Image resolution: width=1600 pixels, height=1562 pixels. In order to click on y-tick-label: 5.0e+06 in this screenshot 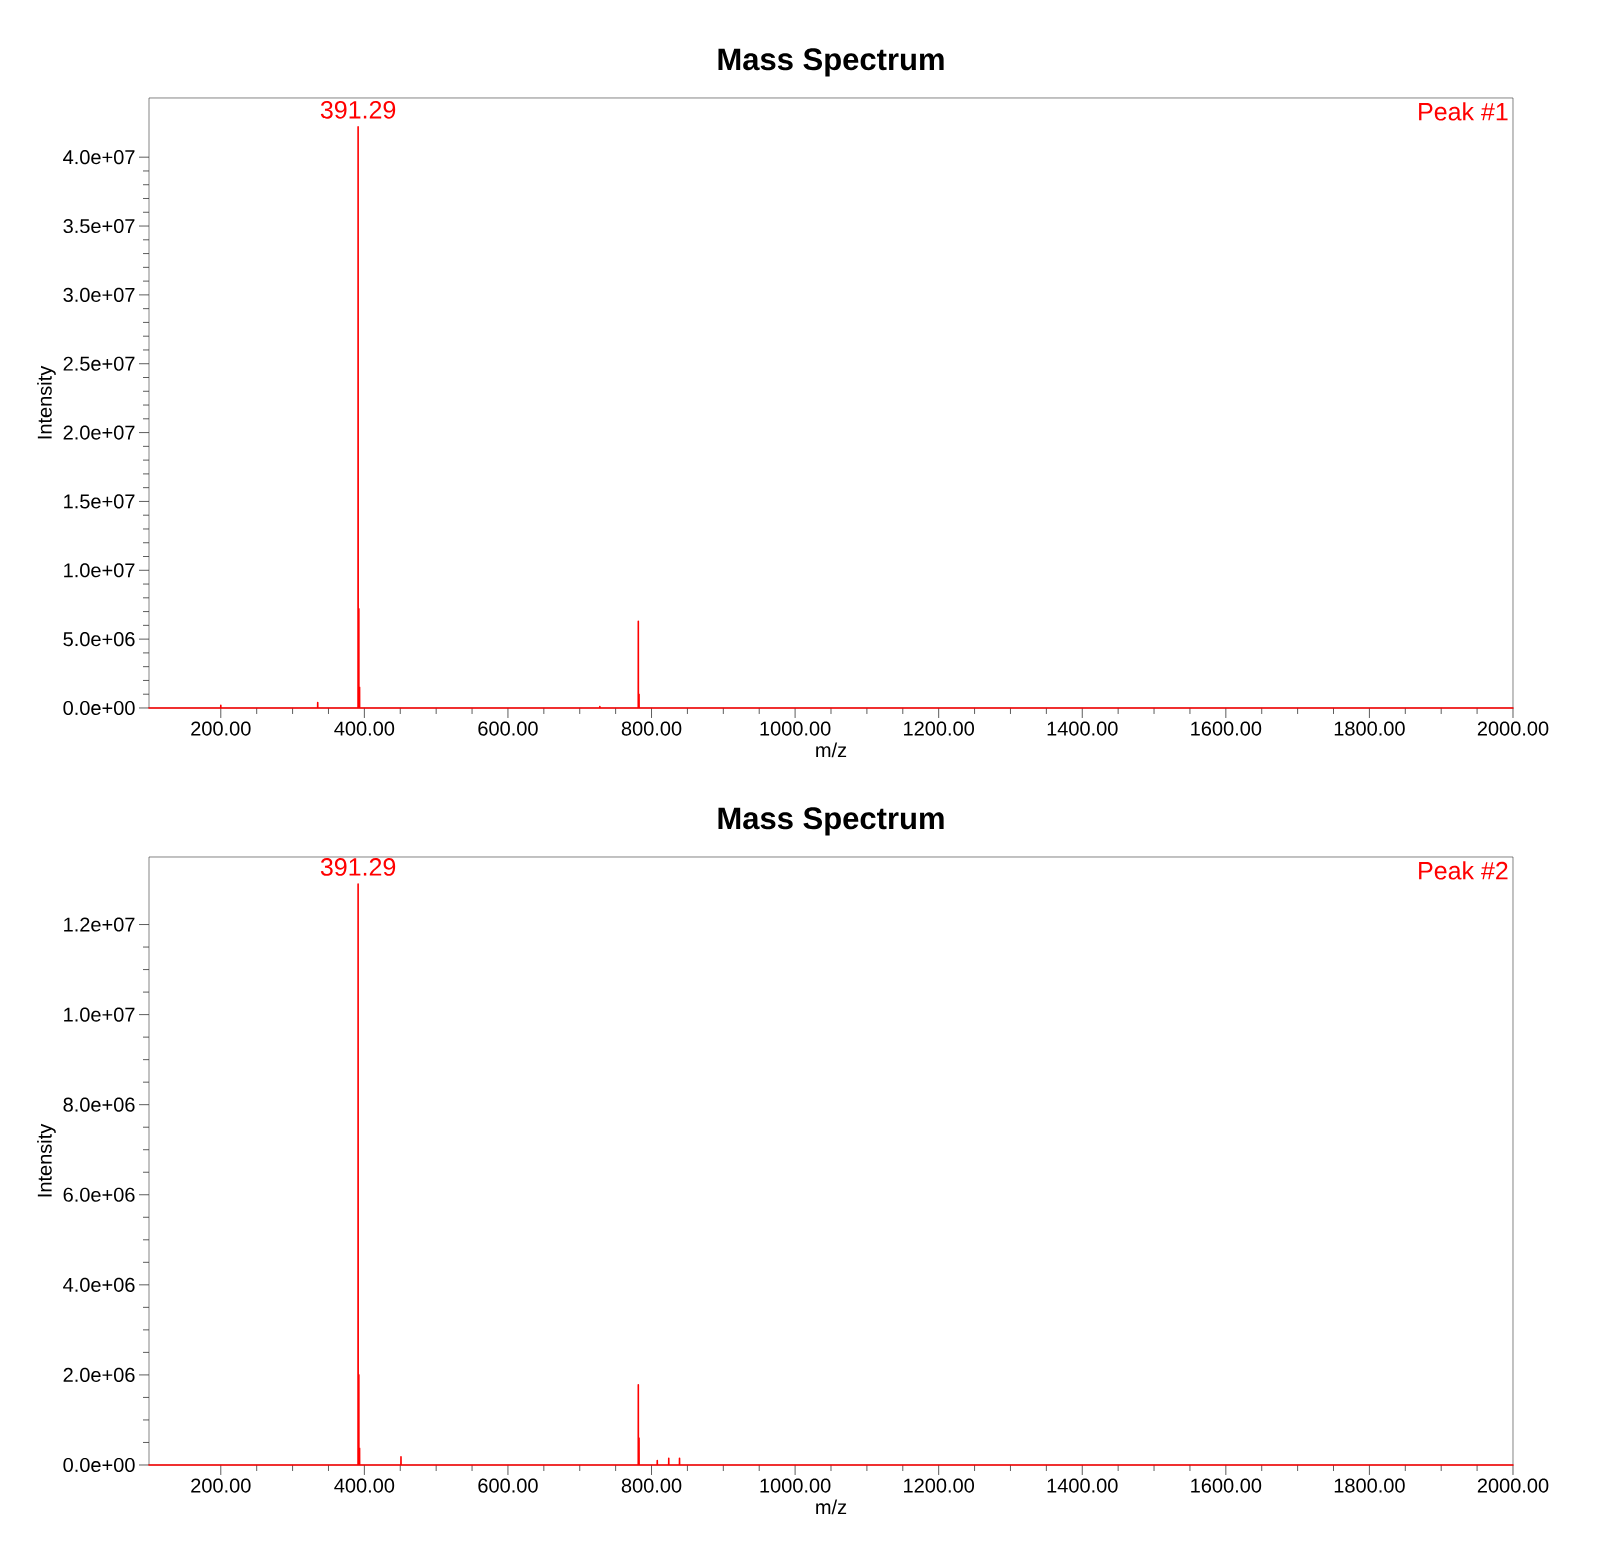, I will do `click(99, 639)`.